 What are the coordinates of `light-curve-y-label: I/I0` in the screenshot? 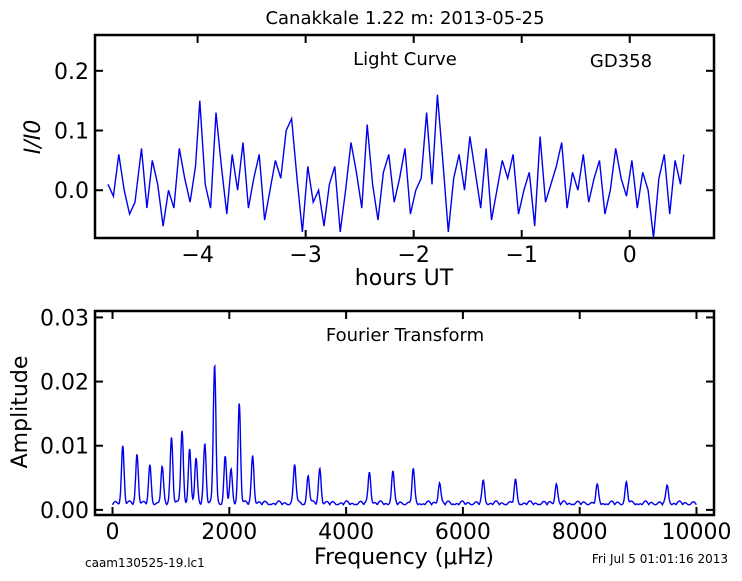 It's located at (33, 137).